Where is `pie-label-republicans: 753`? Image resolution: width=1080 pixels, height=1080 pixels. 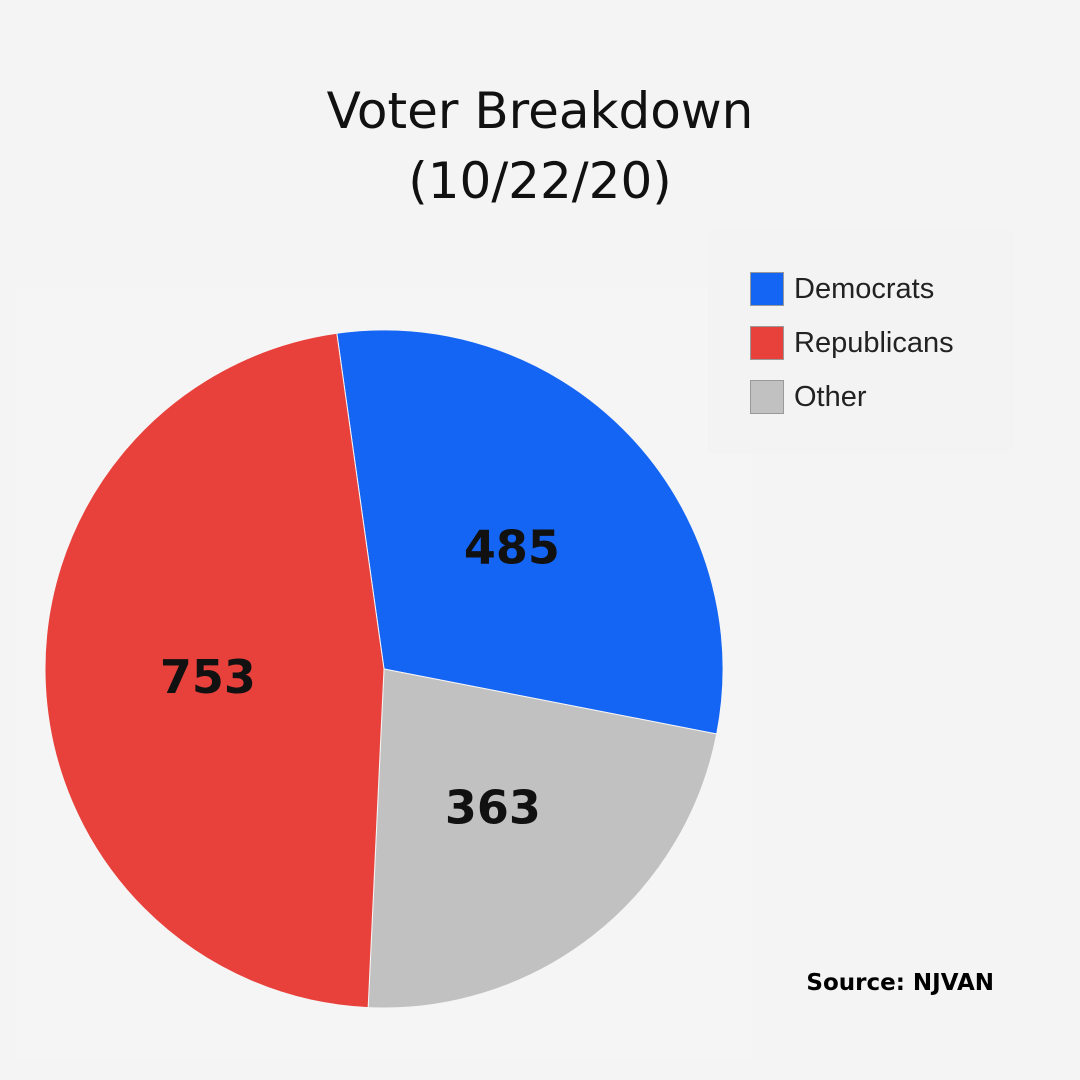 pie-label-republicans: 753 is located at coordinates (208, 677).